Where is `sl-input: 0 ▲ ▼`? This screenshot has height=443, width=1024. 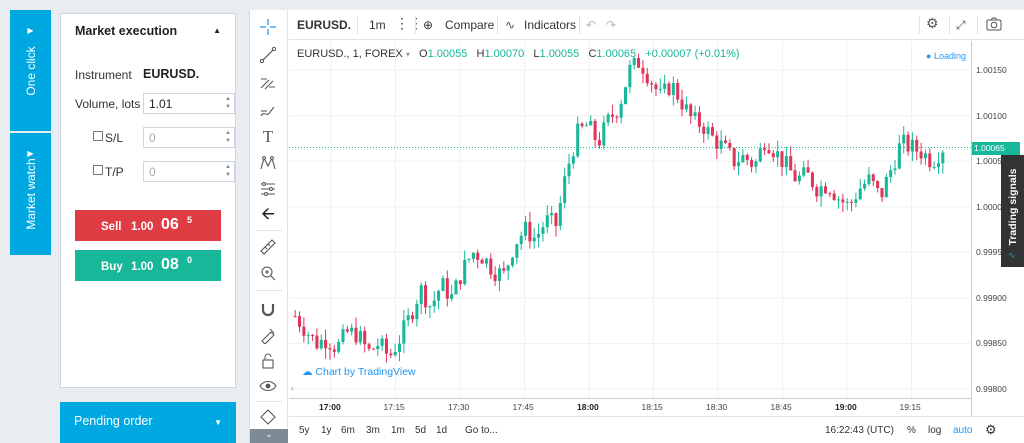 sl-input: 0 ▲ ▼ is located at coordinates (189, 137).